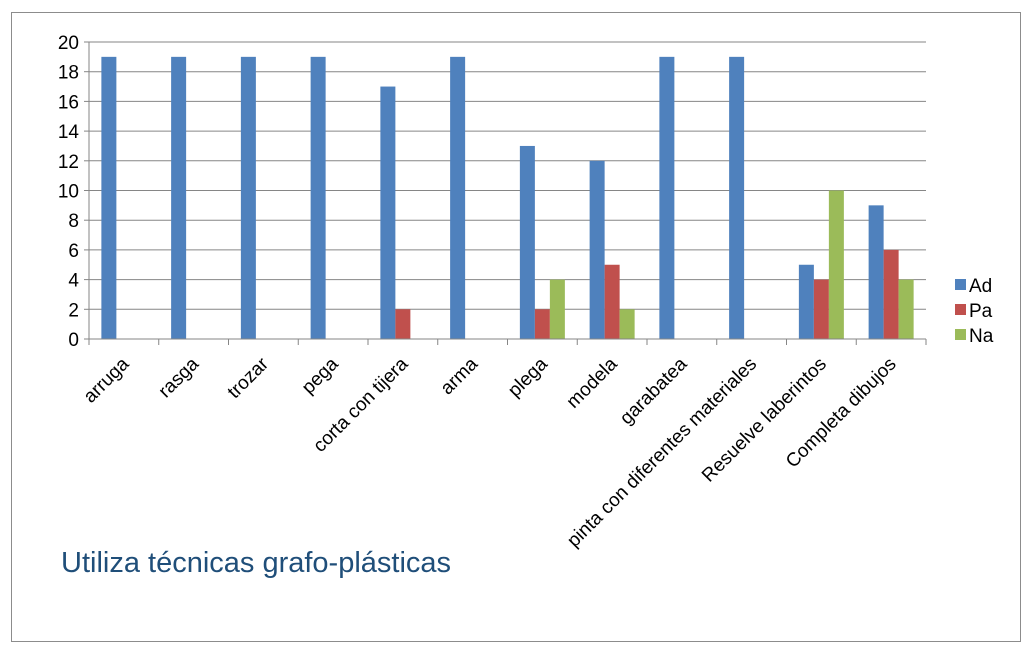  What do you see at coordinates (68, 102) in the screenshot?
I see `y-tick-label: 16` at bounding box center [68, 102].